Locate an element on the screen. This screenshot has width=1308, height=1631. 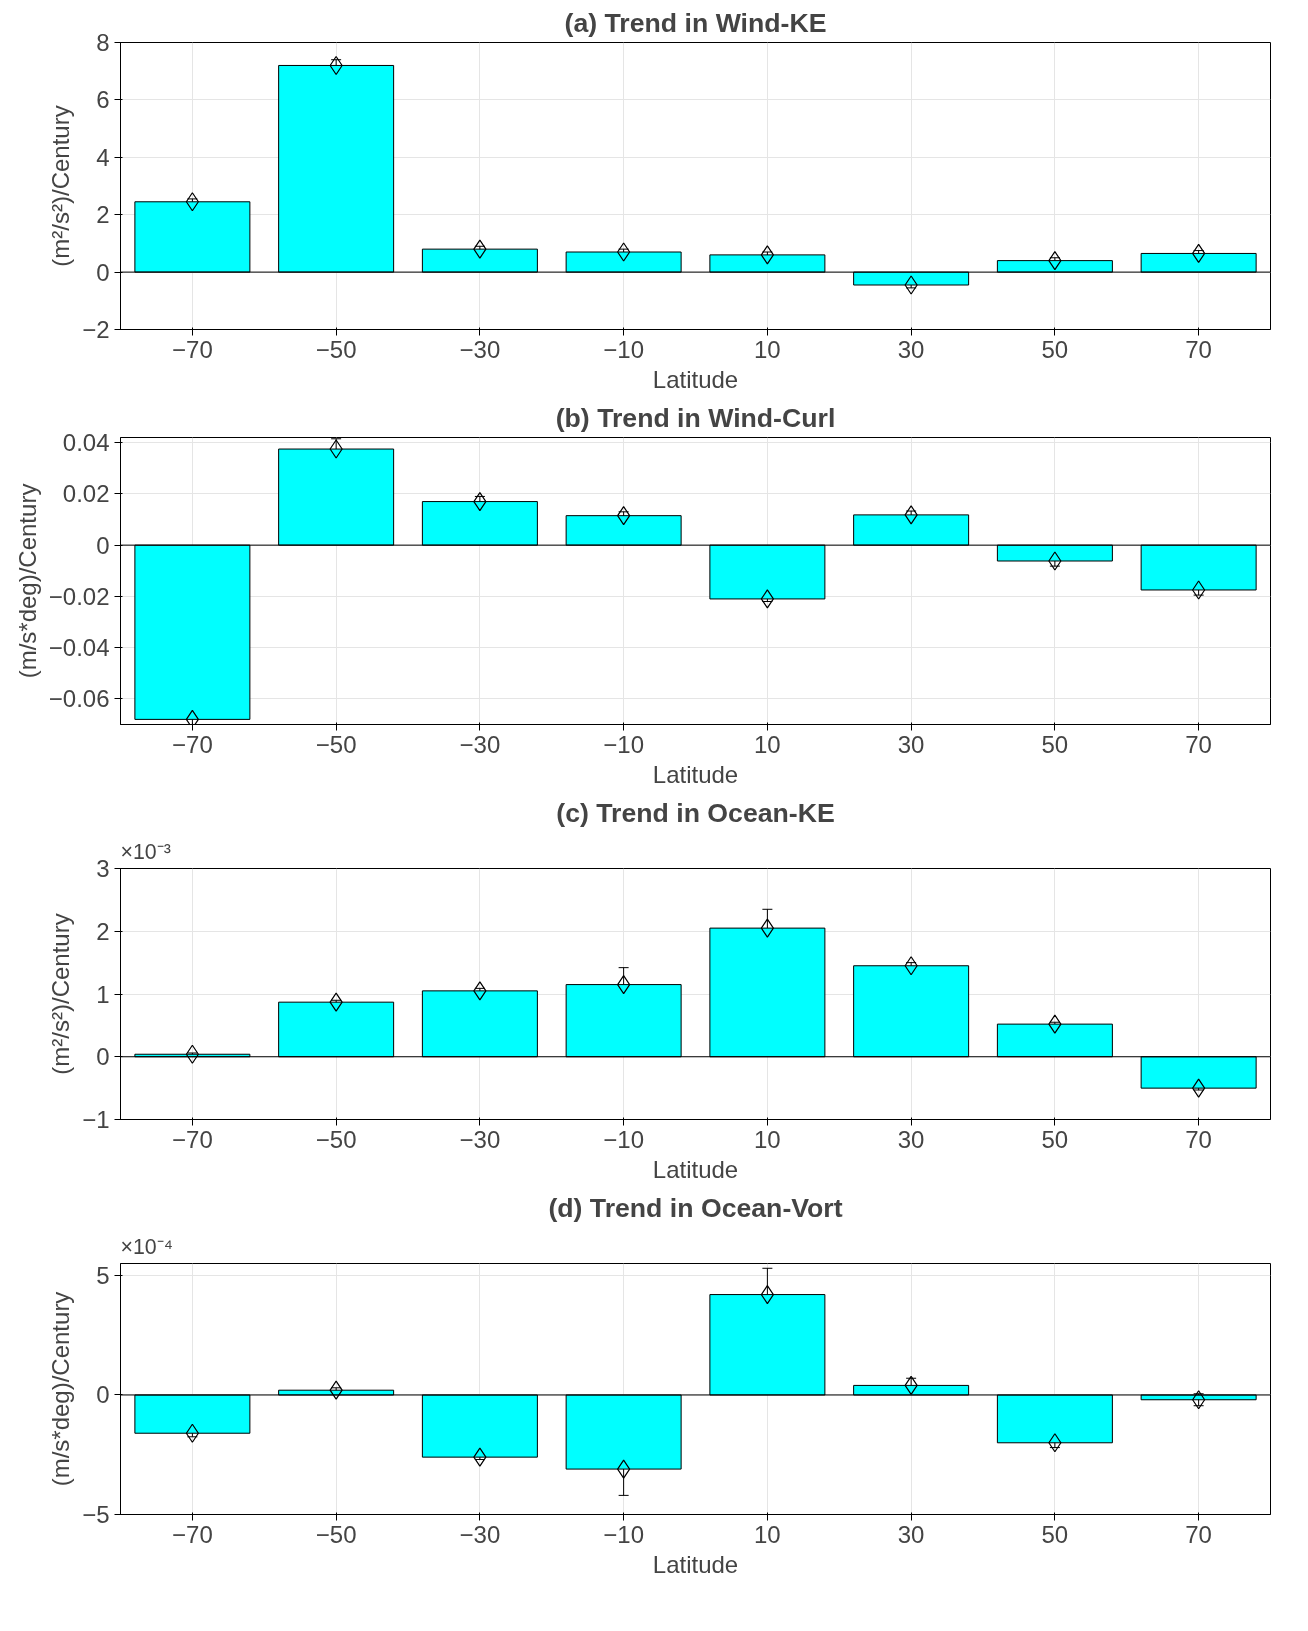
y-tick-label: 4 is located at coordinates (103, 157).